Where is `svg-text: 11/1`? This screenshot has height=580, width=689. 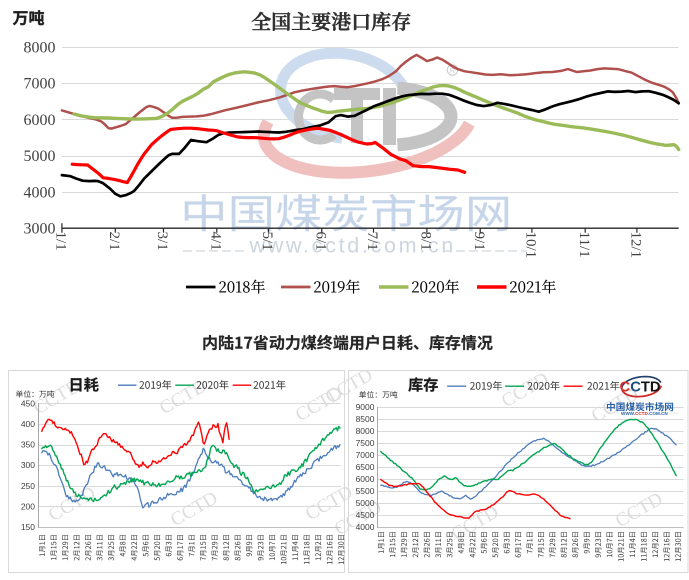
svg-text: 11/1 is located at coordinates (584, 245).